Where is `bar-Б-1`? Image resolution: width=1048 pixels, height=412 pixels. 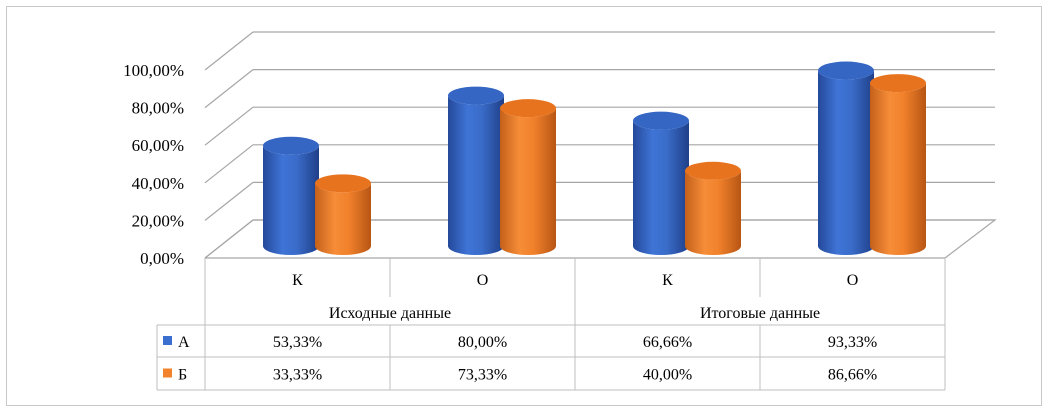
bar-Б-1 is located at coordinates (528, 177).